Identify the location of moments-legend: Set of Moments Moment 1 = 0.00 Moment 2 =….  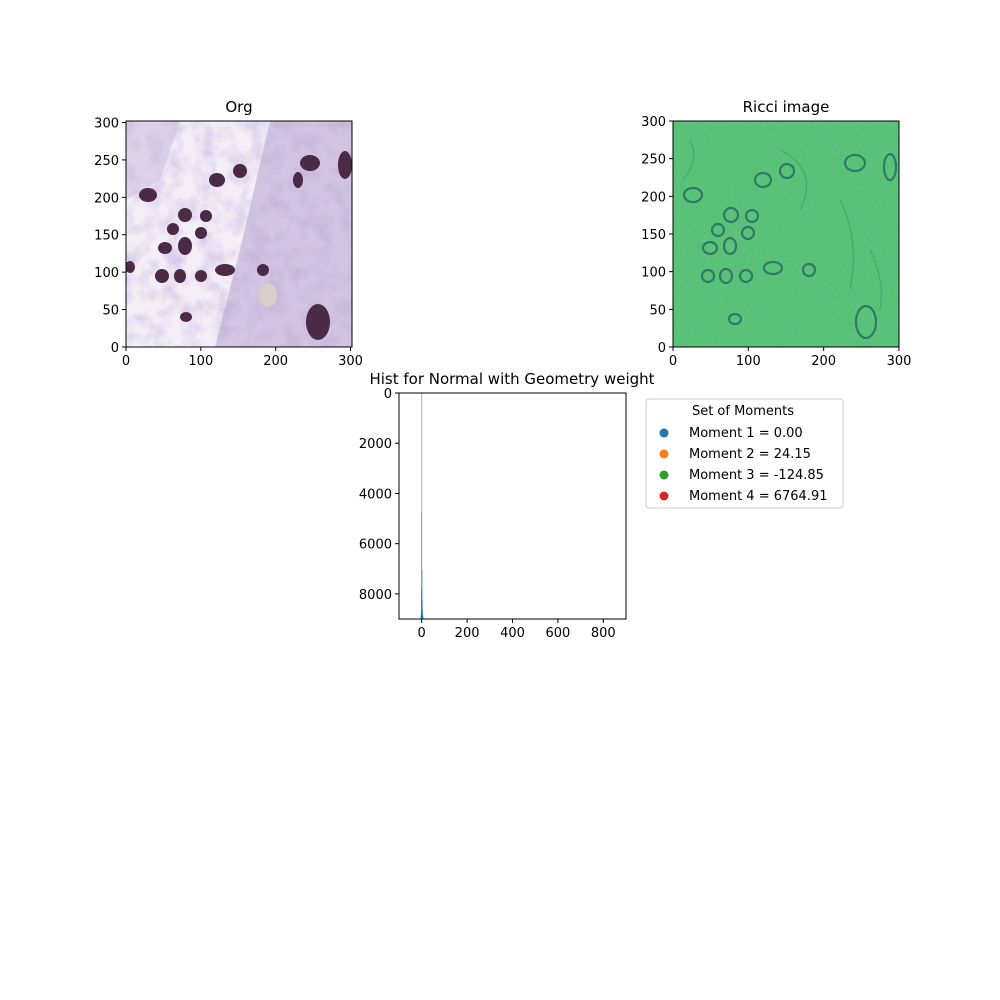
(744, 453).